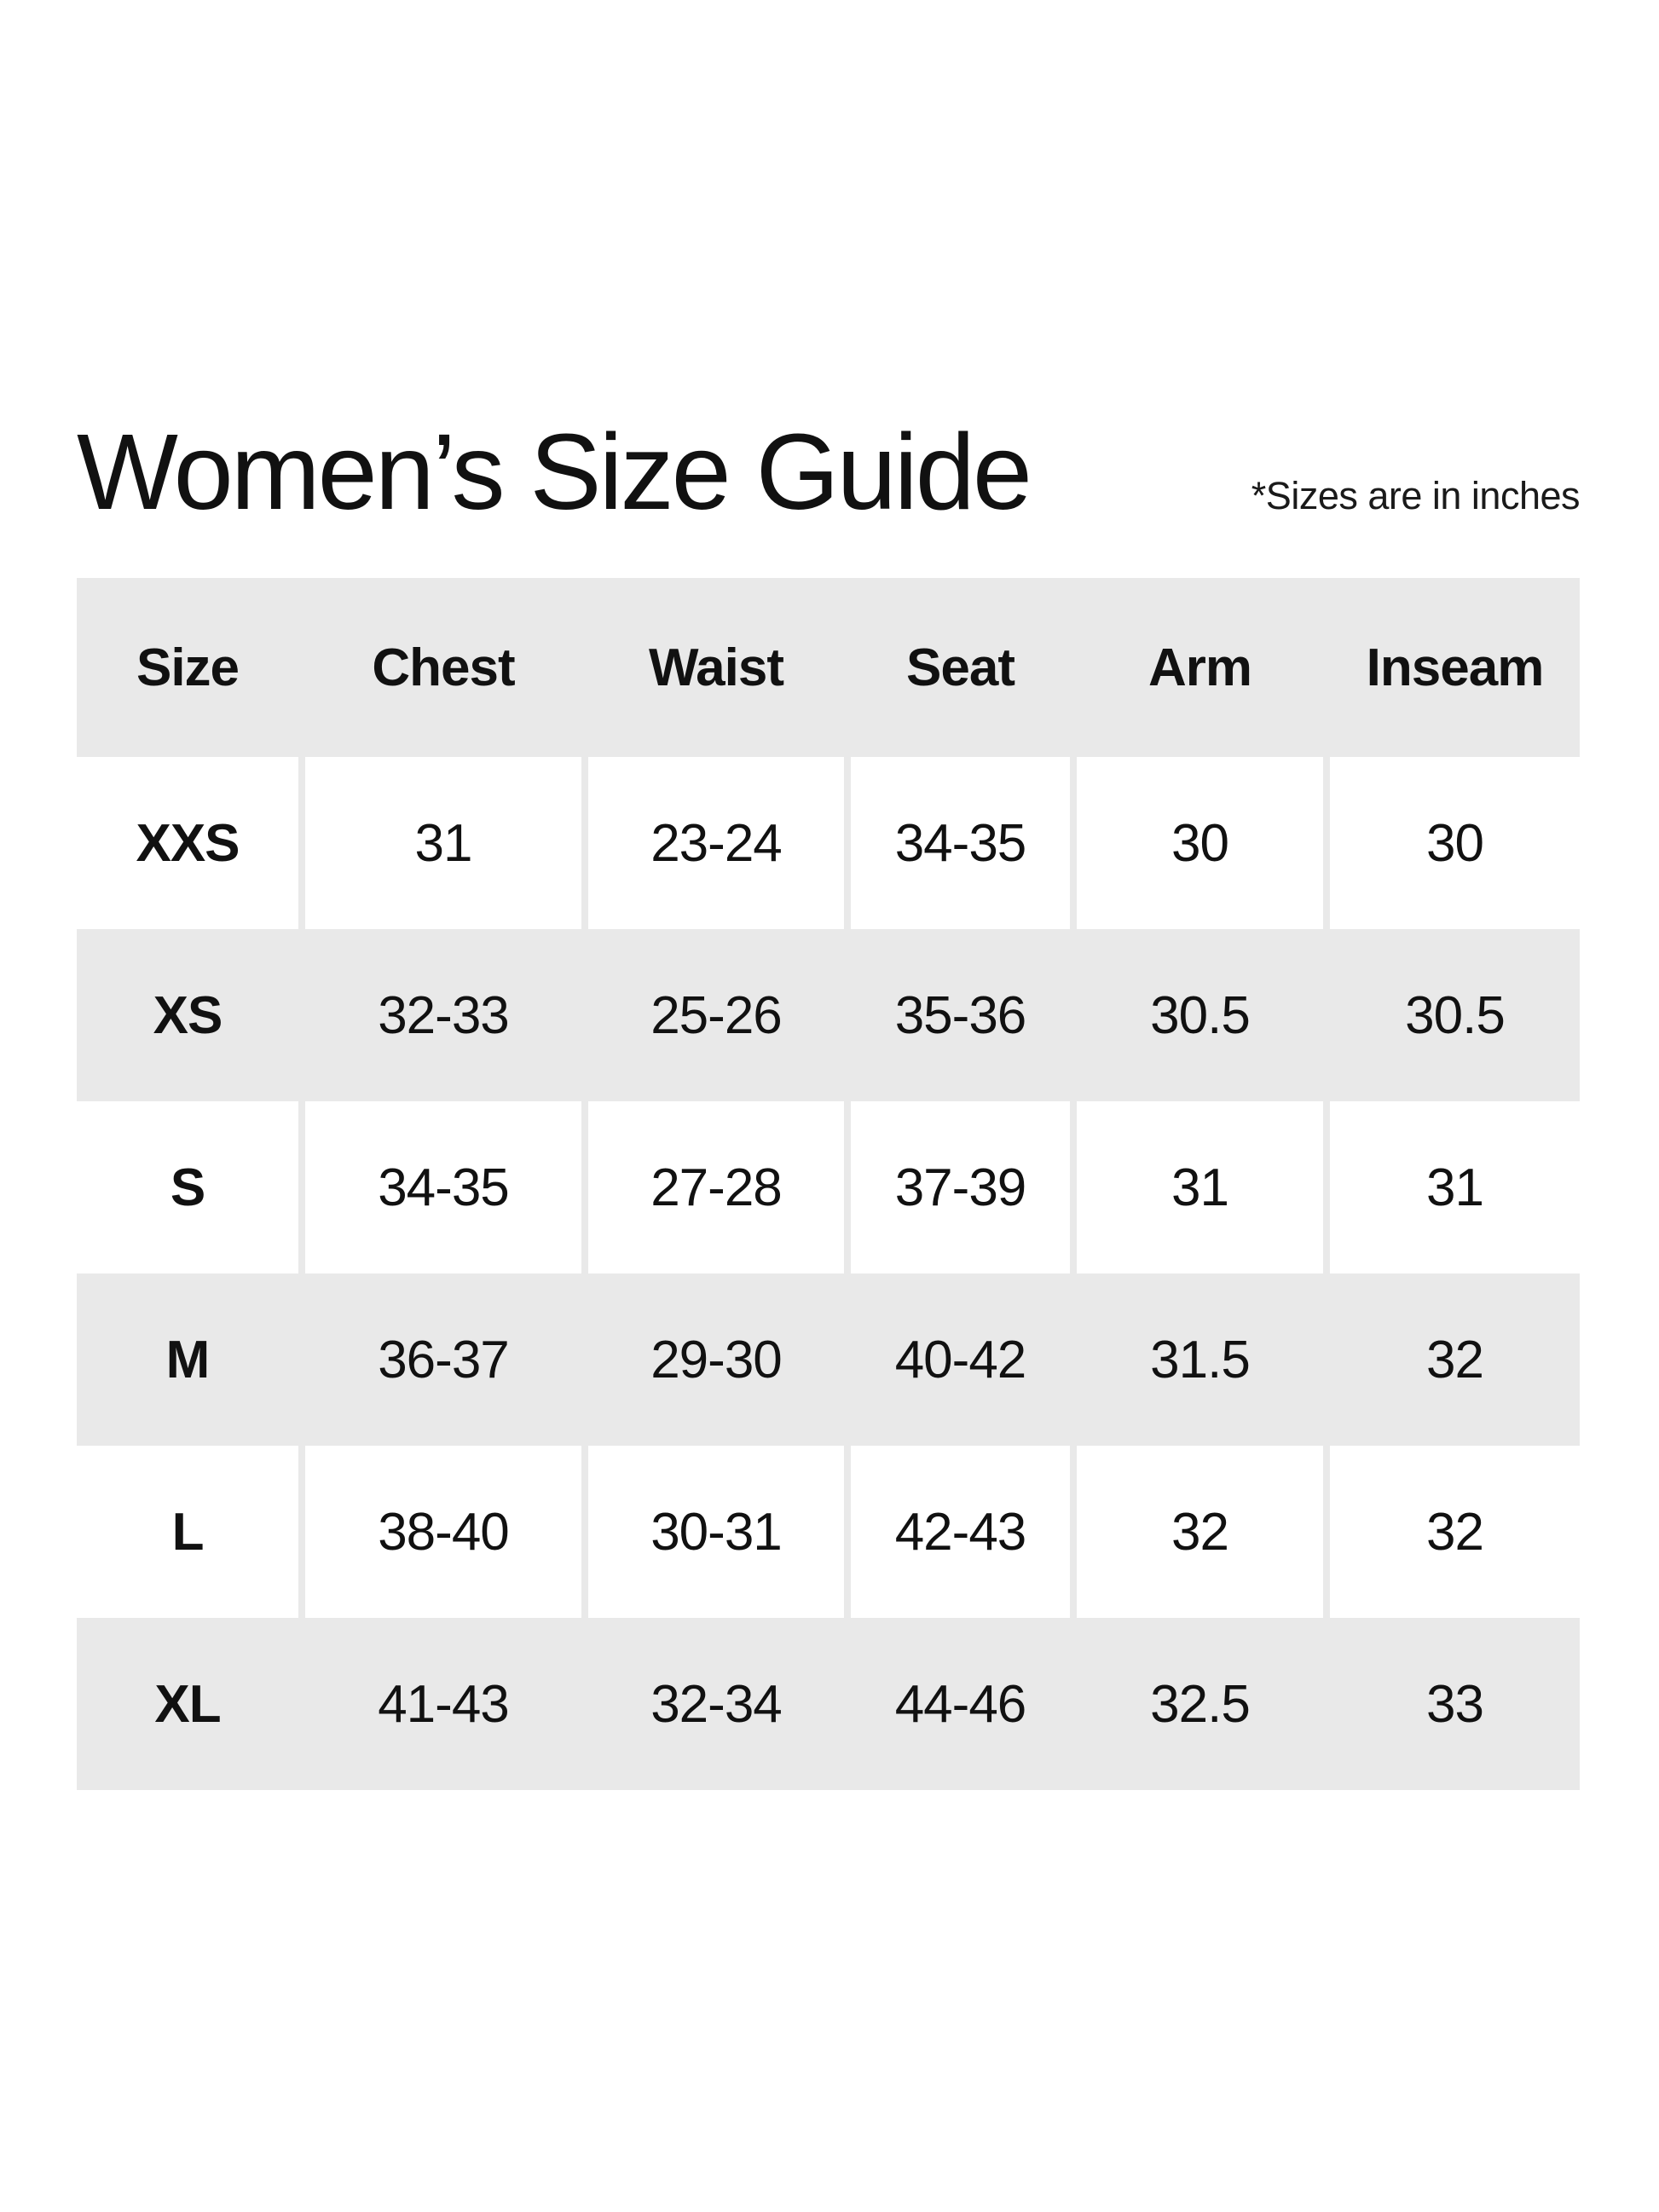 The image size is (1659, 2212). I want to click on arm-value: 32, so click(1200, 1532).